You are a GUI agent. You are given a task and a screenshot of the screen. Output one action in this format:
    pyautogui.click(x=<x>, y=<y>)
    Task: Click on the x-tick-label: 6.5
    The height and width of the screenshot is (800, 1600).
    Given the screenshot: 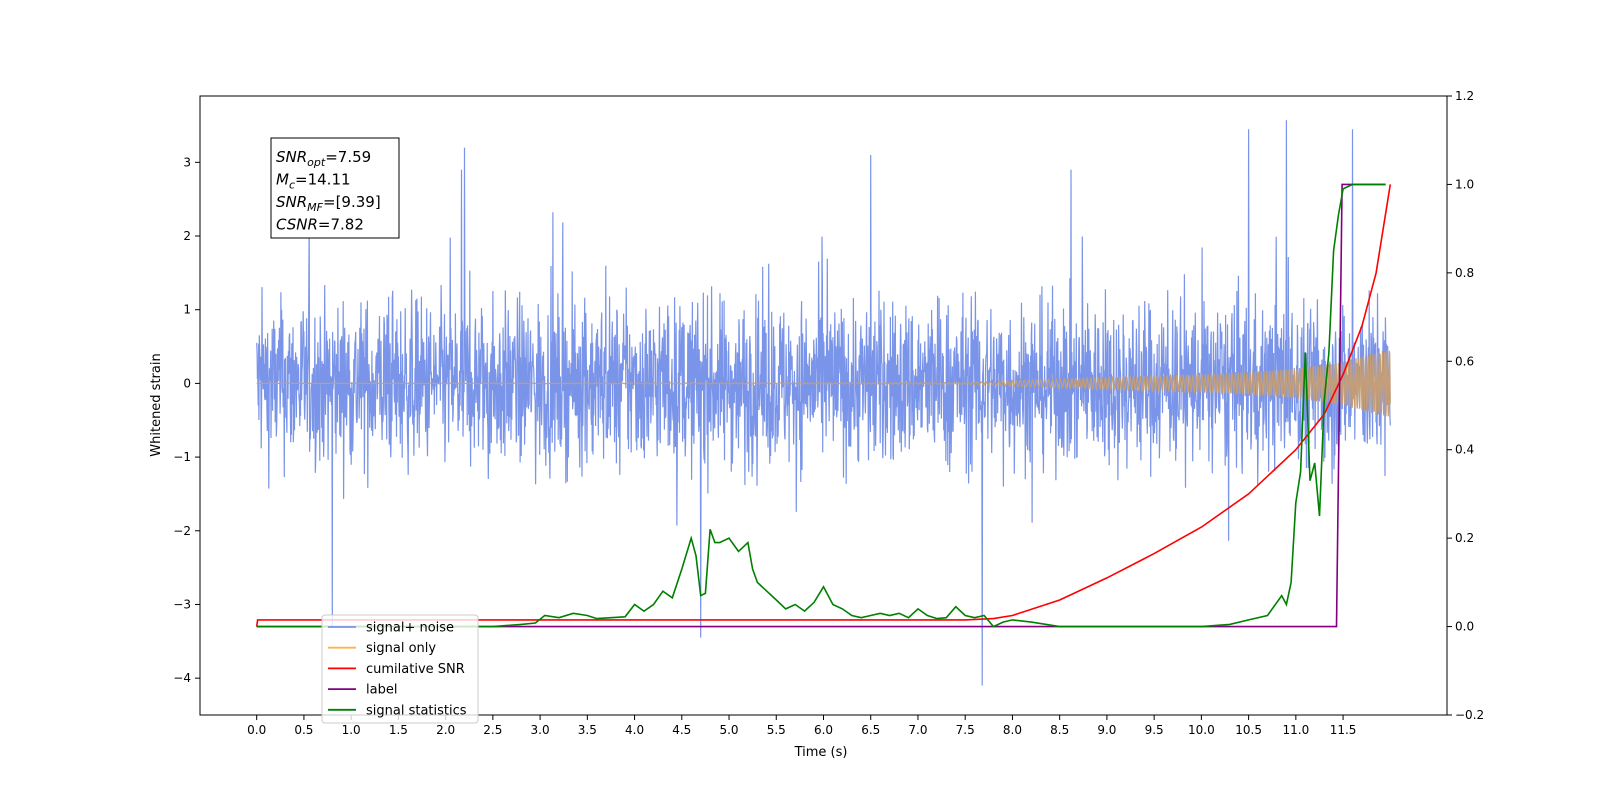 What is the action you would take?
    pyautogui.click(x=870, y=730)
    